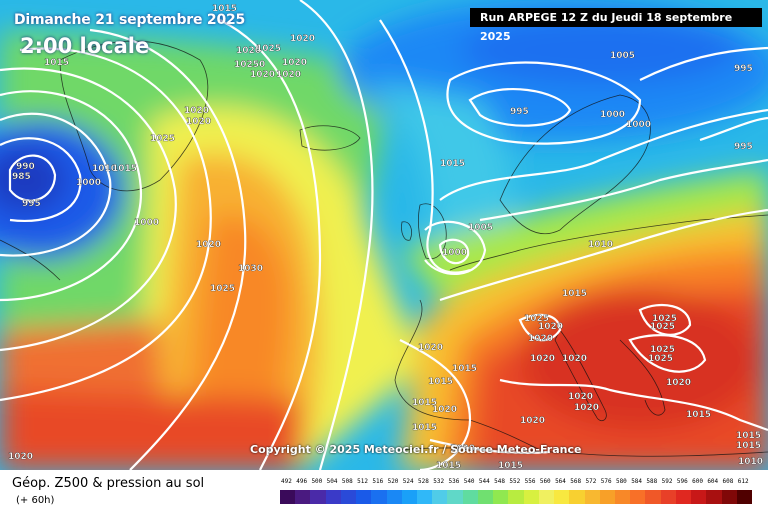  Describe the element at coordinates (530, 481) in the screenshot. I see `legend-value: 556` at that location.